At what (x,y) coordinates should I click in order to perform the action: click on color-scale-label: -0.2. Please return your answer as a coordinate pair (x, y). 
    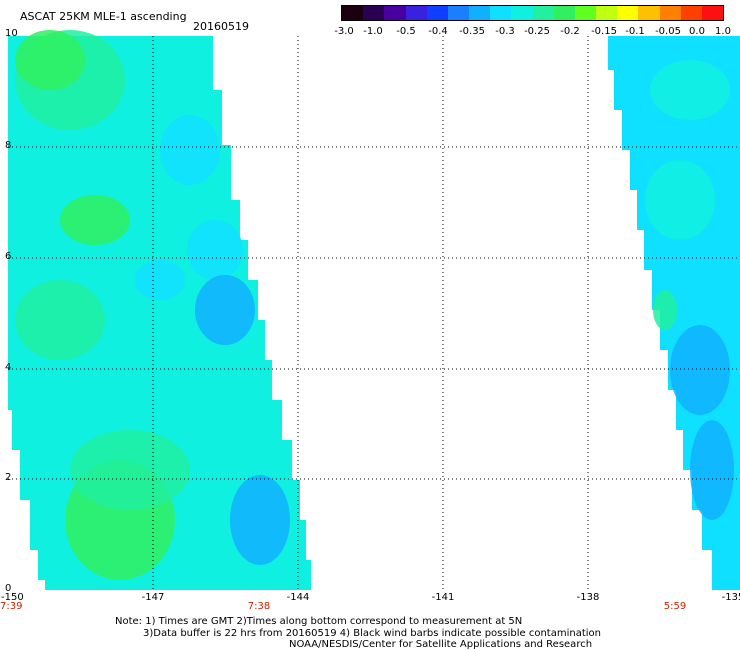
    Looking at the image, I should click on (570, 31).